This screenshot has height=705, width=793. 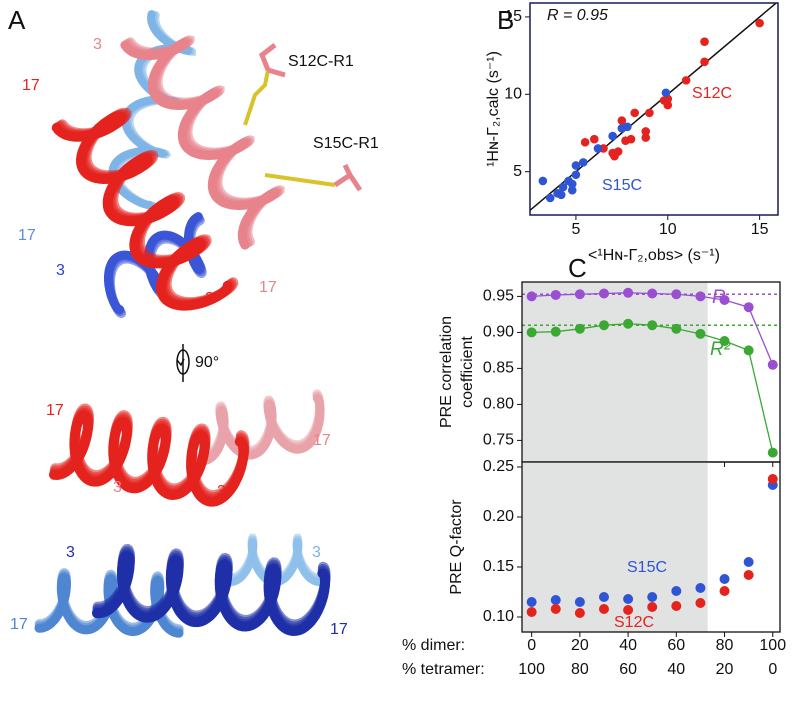 What do you see at coordinates (183, 363) in the screenshot?
I see `rotation-icon` at bounding box center [183, 363].